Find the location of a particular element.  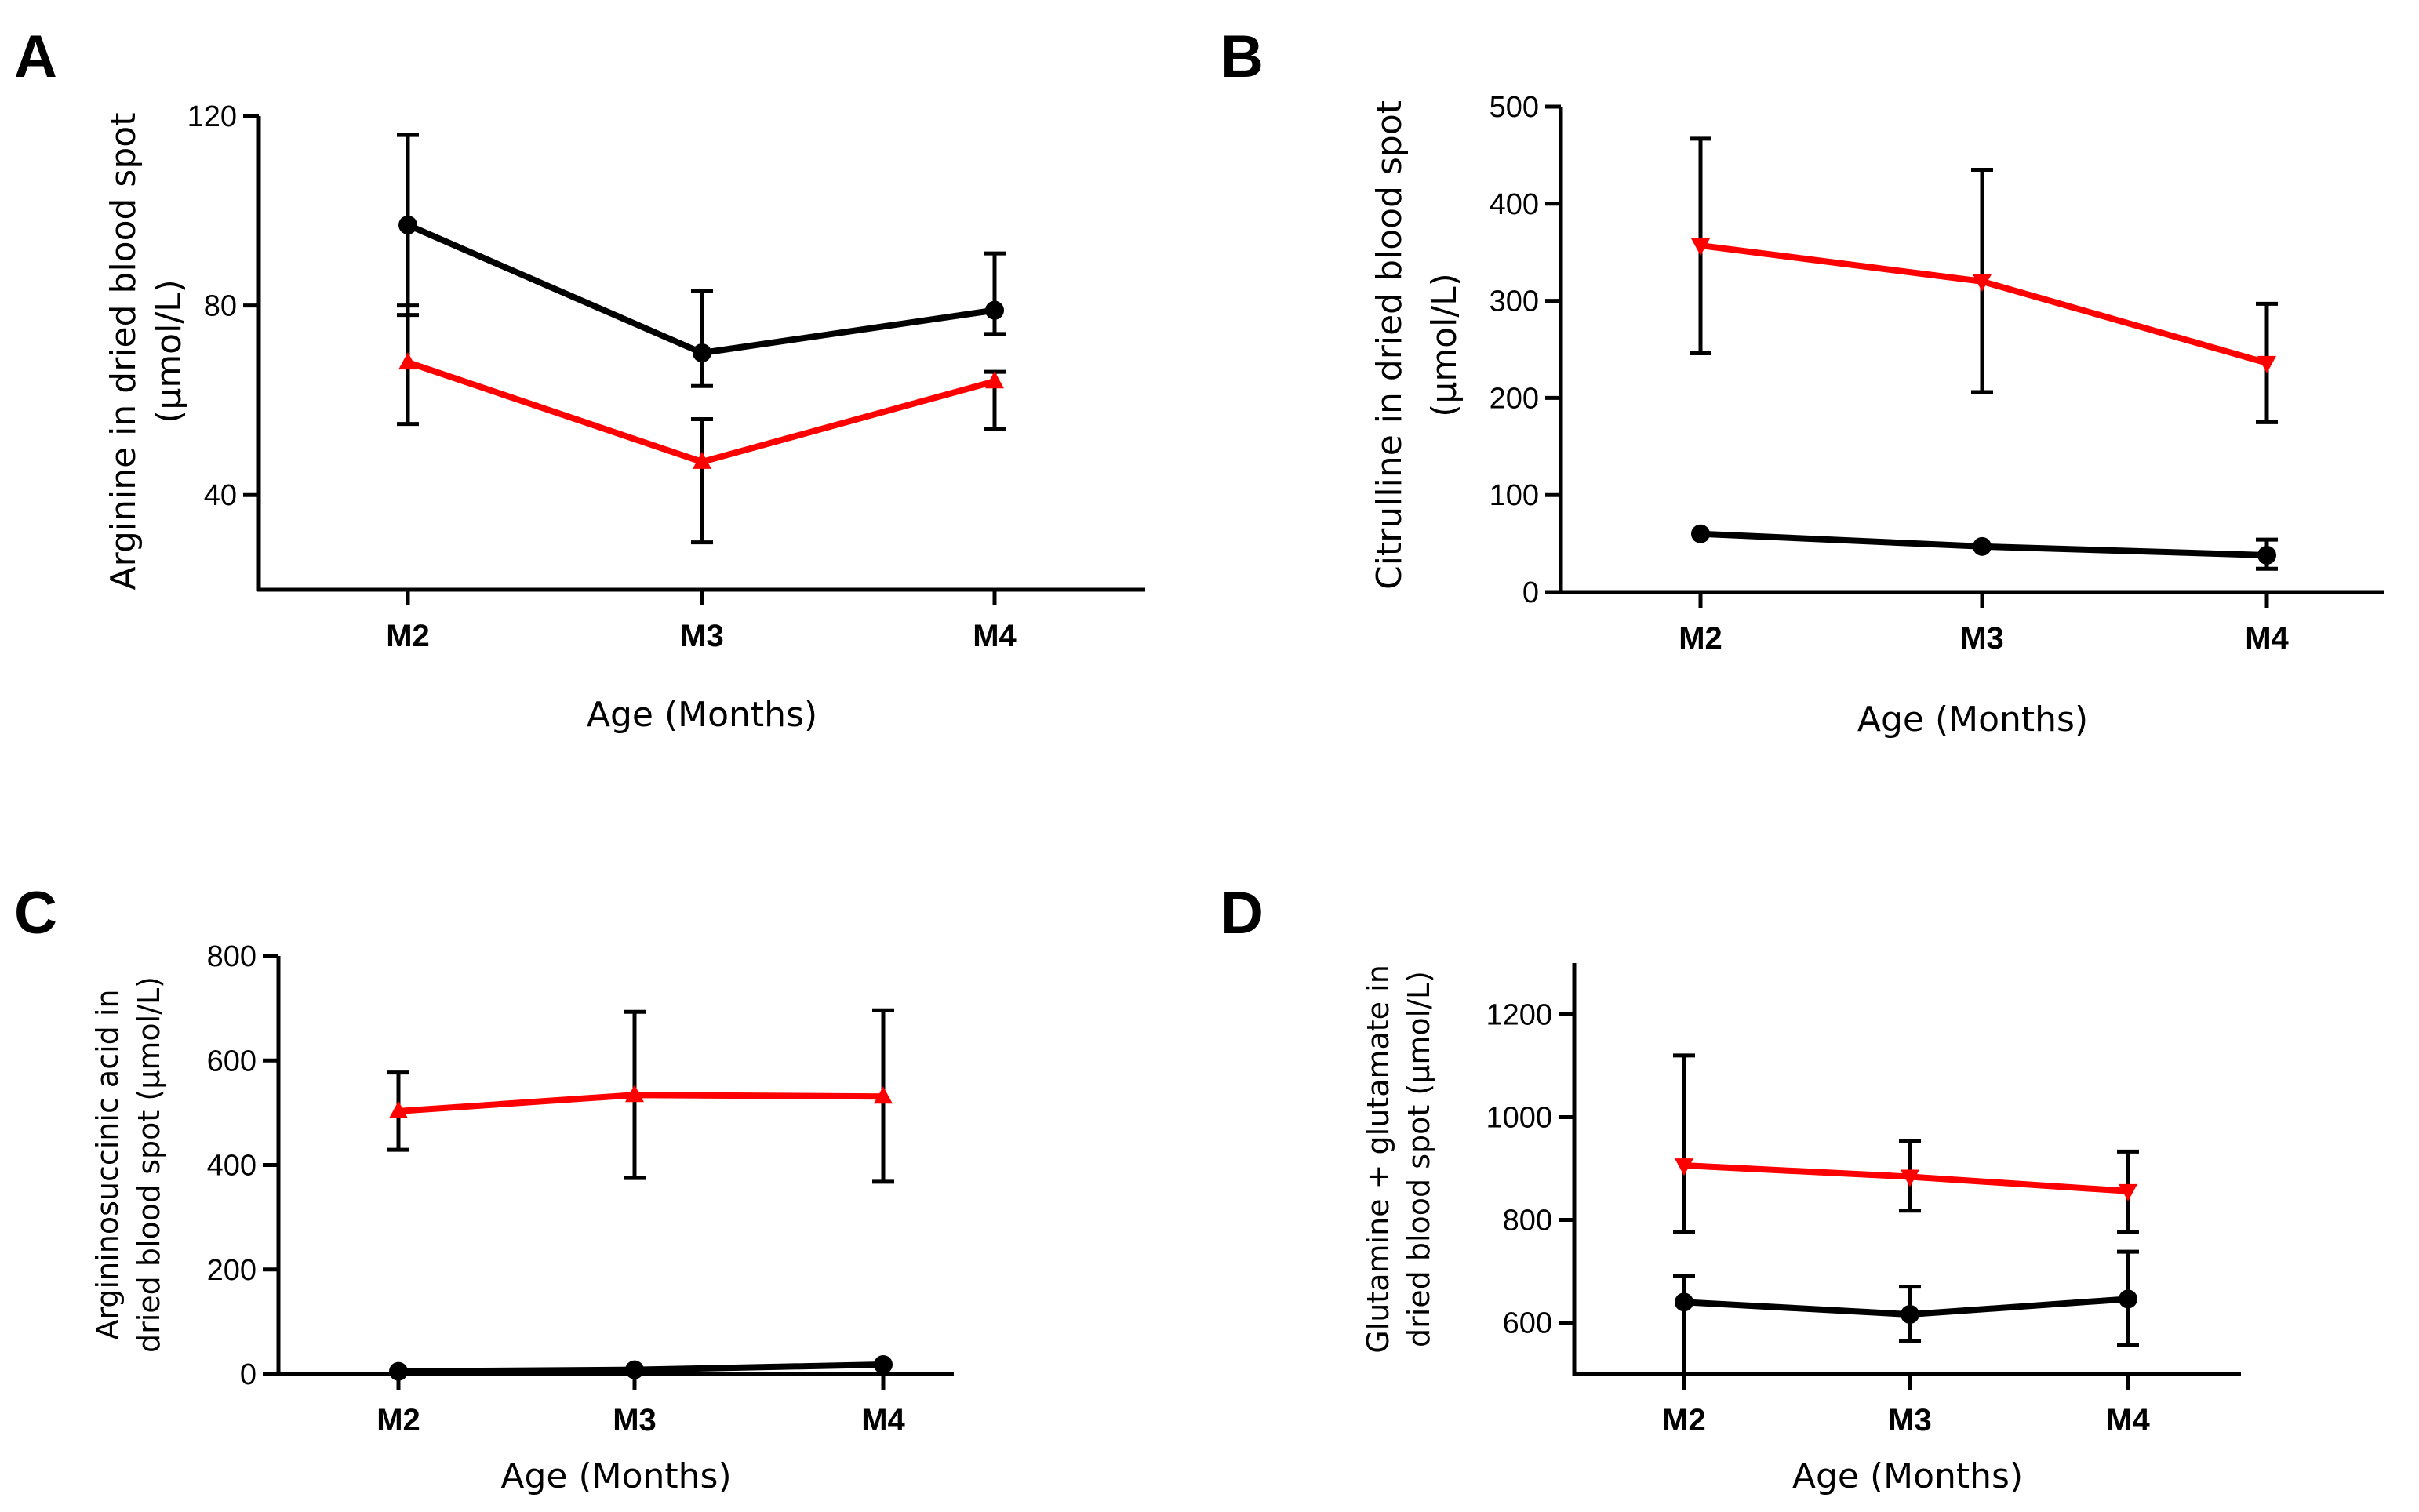

y-axis-title: Citrulline in dried blood spot is located at coordinates (1390, 345).